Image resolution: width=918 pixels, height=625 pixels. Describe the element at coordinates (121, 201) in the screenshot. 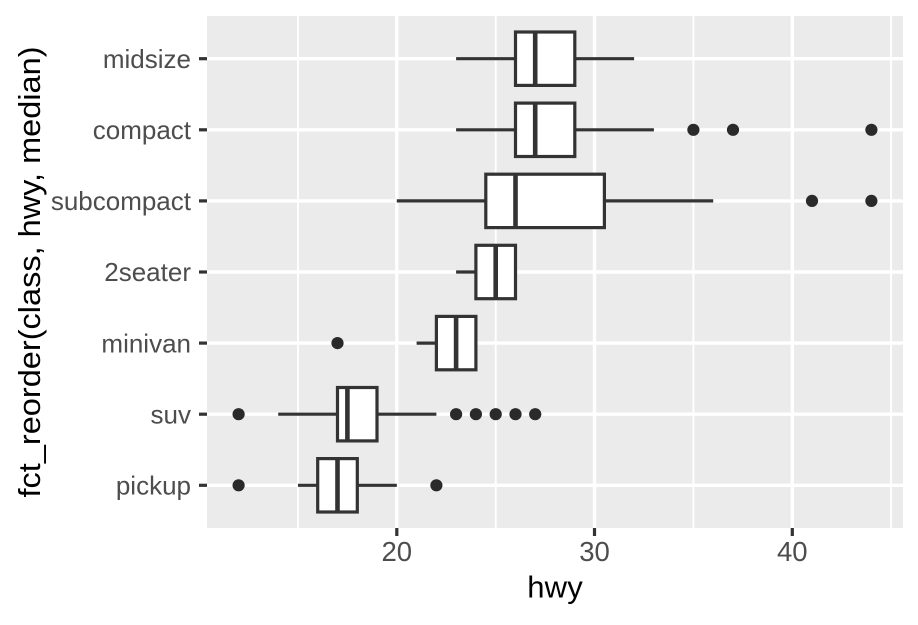

I see `svg-text: subcompact` at that location.